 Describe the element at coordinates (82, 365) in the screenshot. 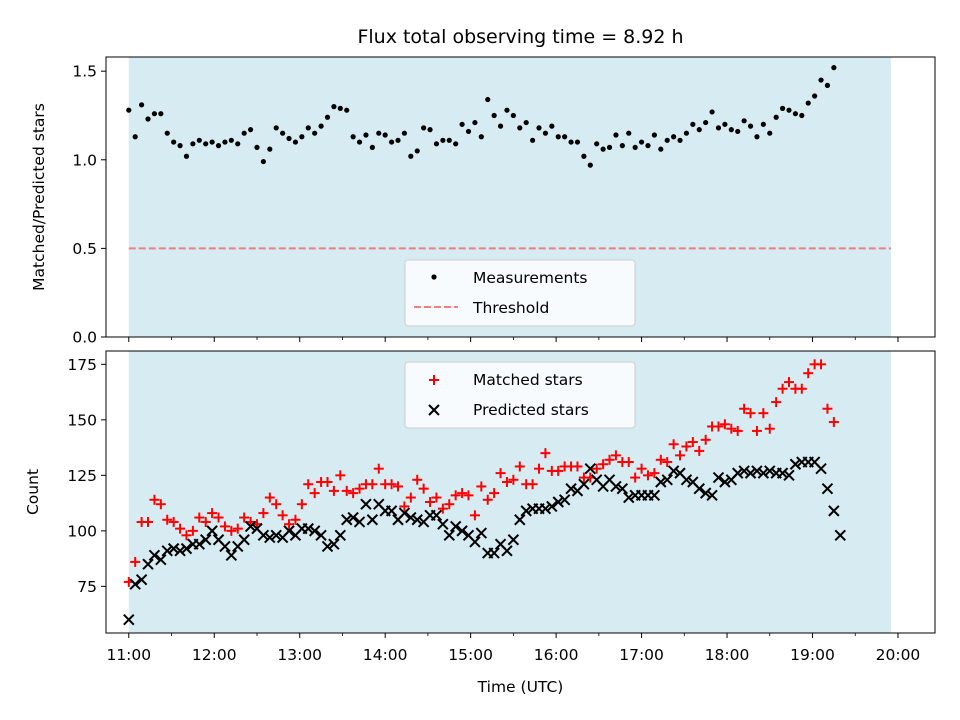

I see `bottom-y-tick-label: 175` at that location.